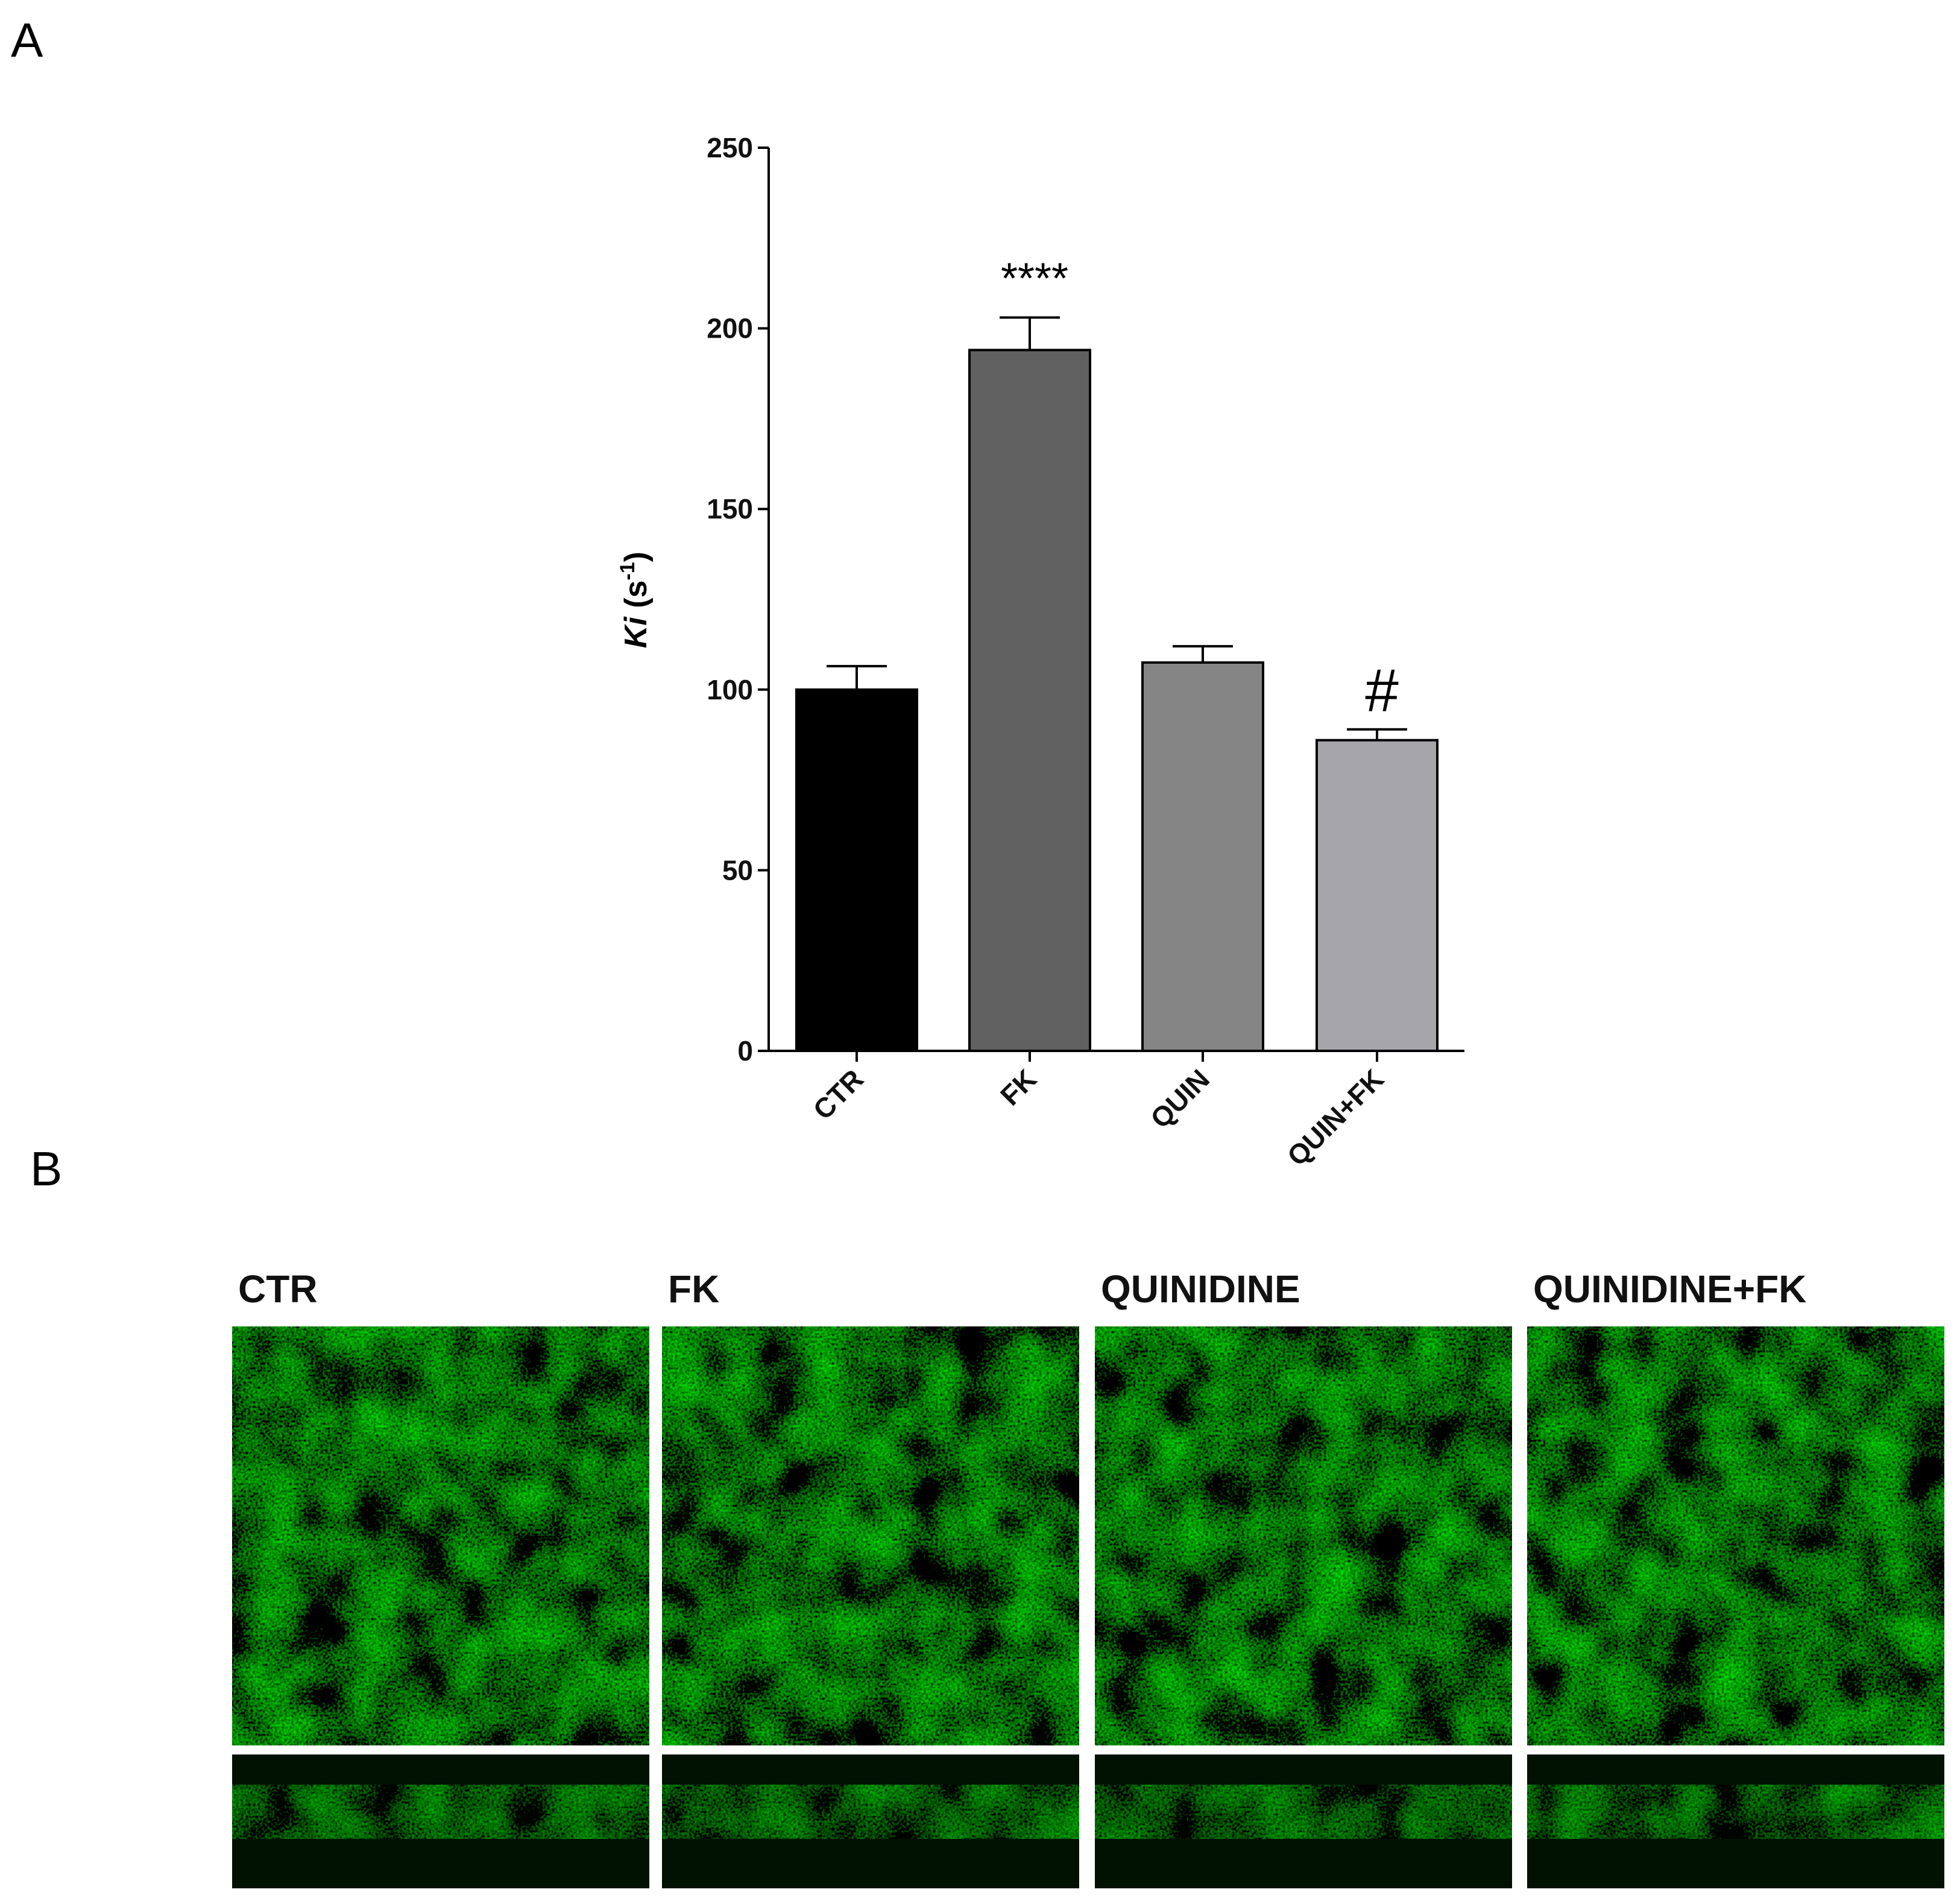  I want to click on y-label-part: -1, so click(627, 571).